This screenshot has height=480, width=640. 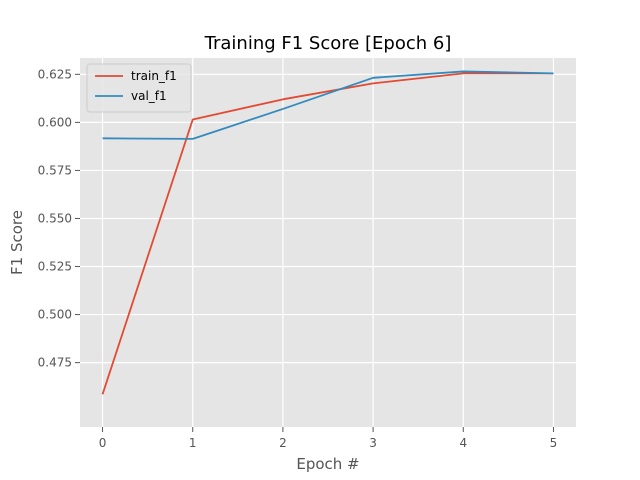 What do you see at coordinates (55, 267) in the screenshot?
I see `y-tick-label: 0.525` at bounding box center [55, 267].